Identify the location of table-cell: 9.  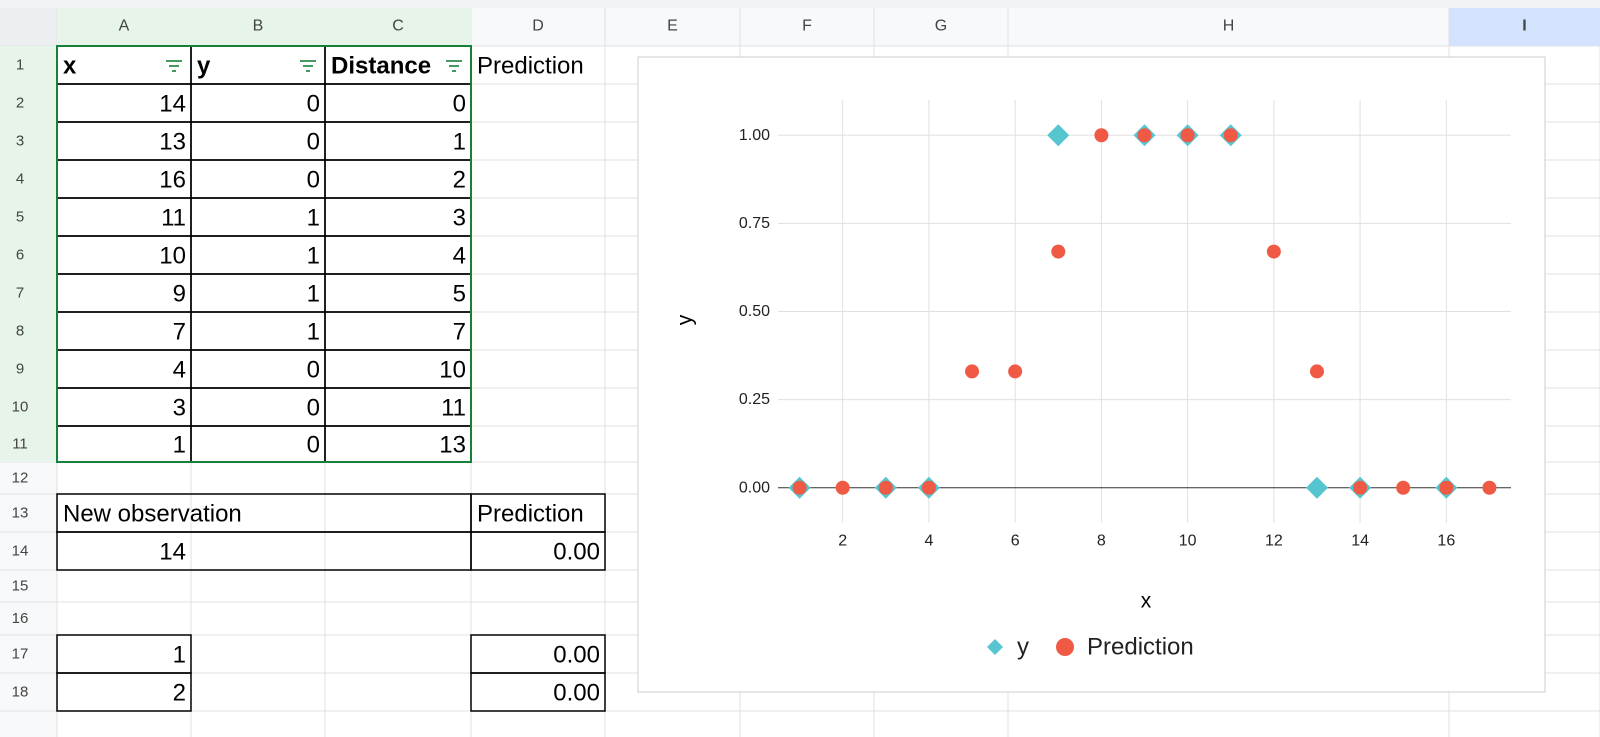
(179, 294).